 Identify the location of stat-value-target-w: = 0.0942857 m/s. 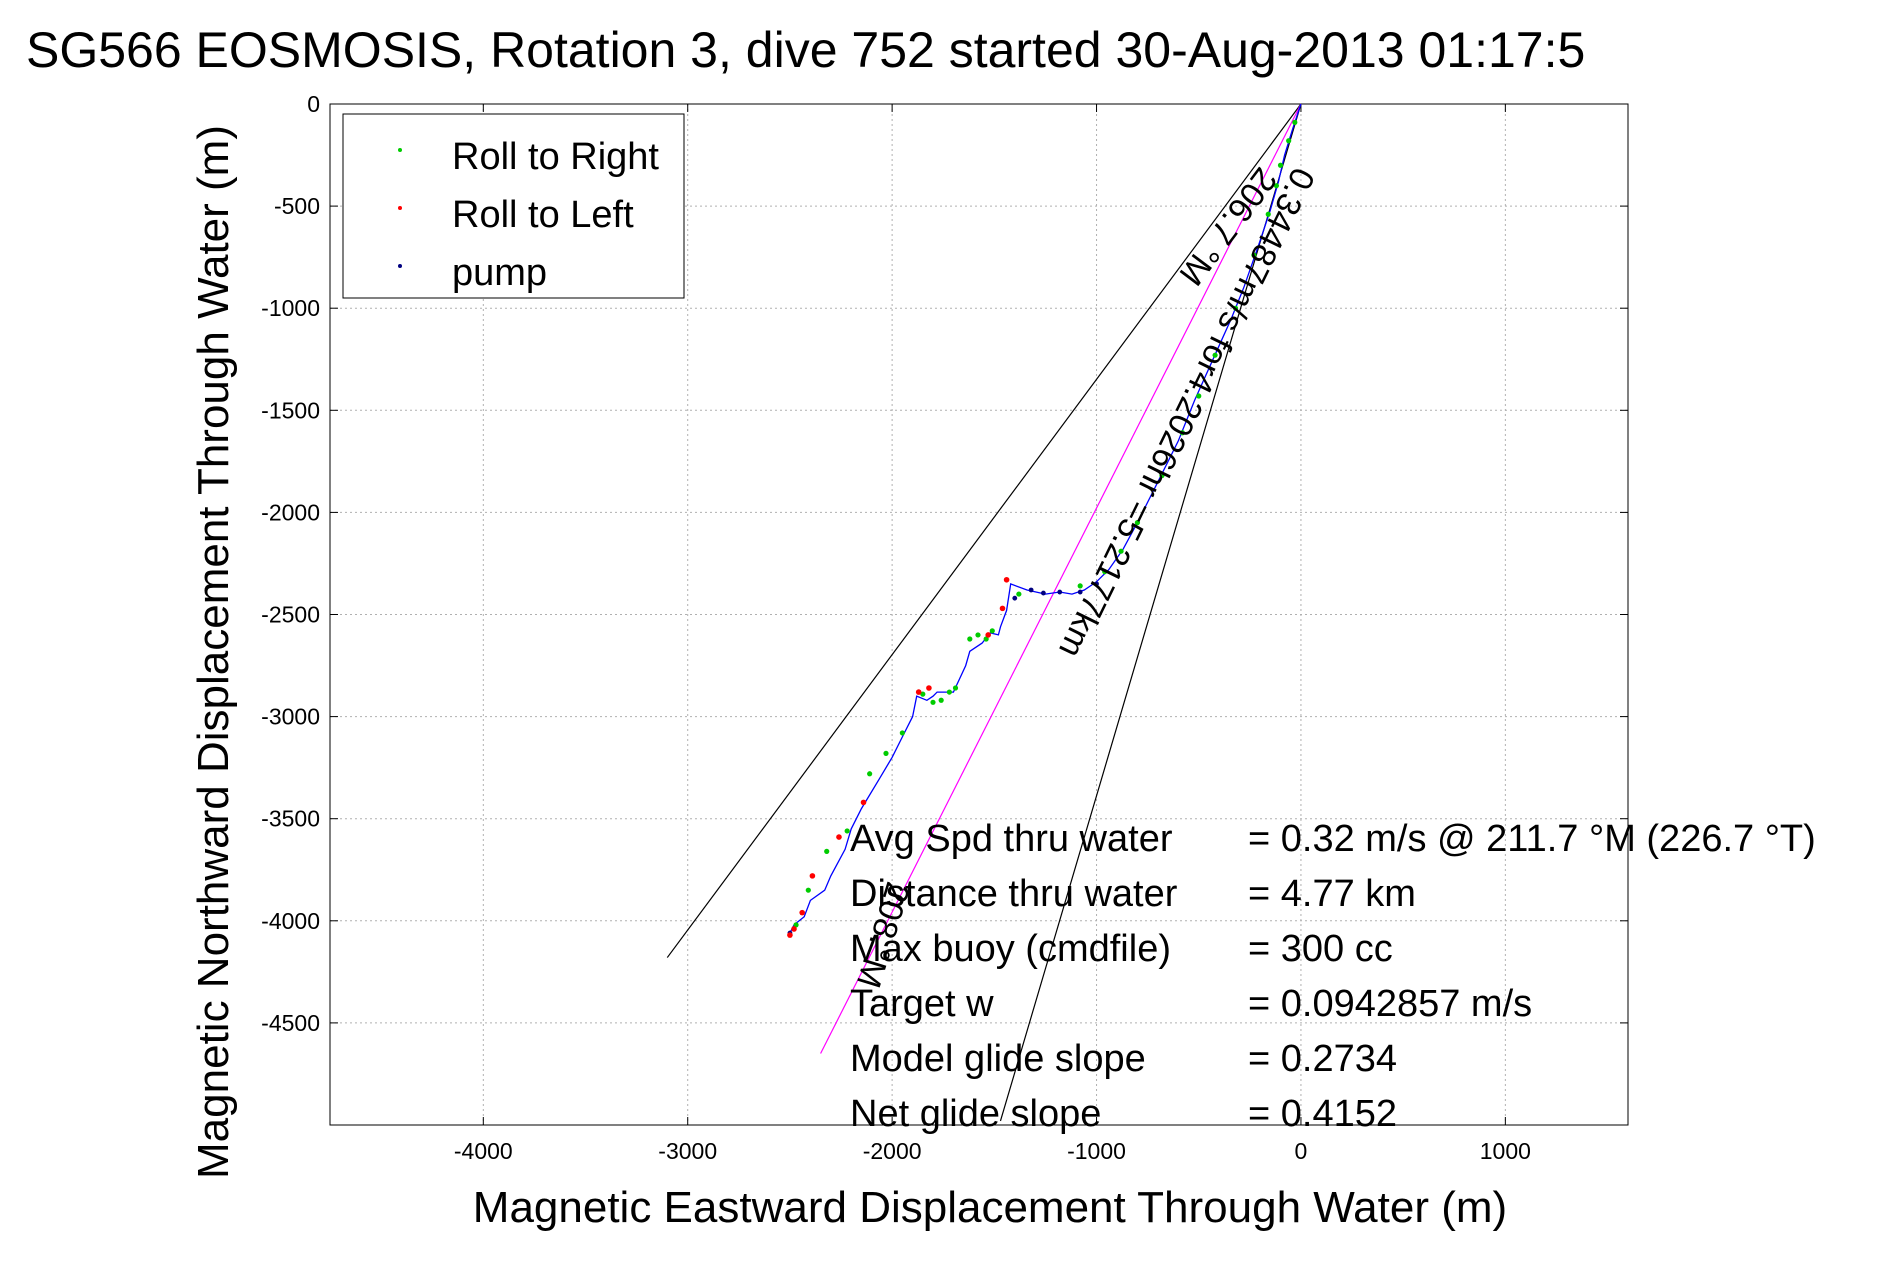
(1390, 1004).